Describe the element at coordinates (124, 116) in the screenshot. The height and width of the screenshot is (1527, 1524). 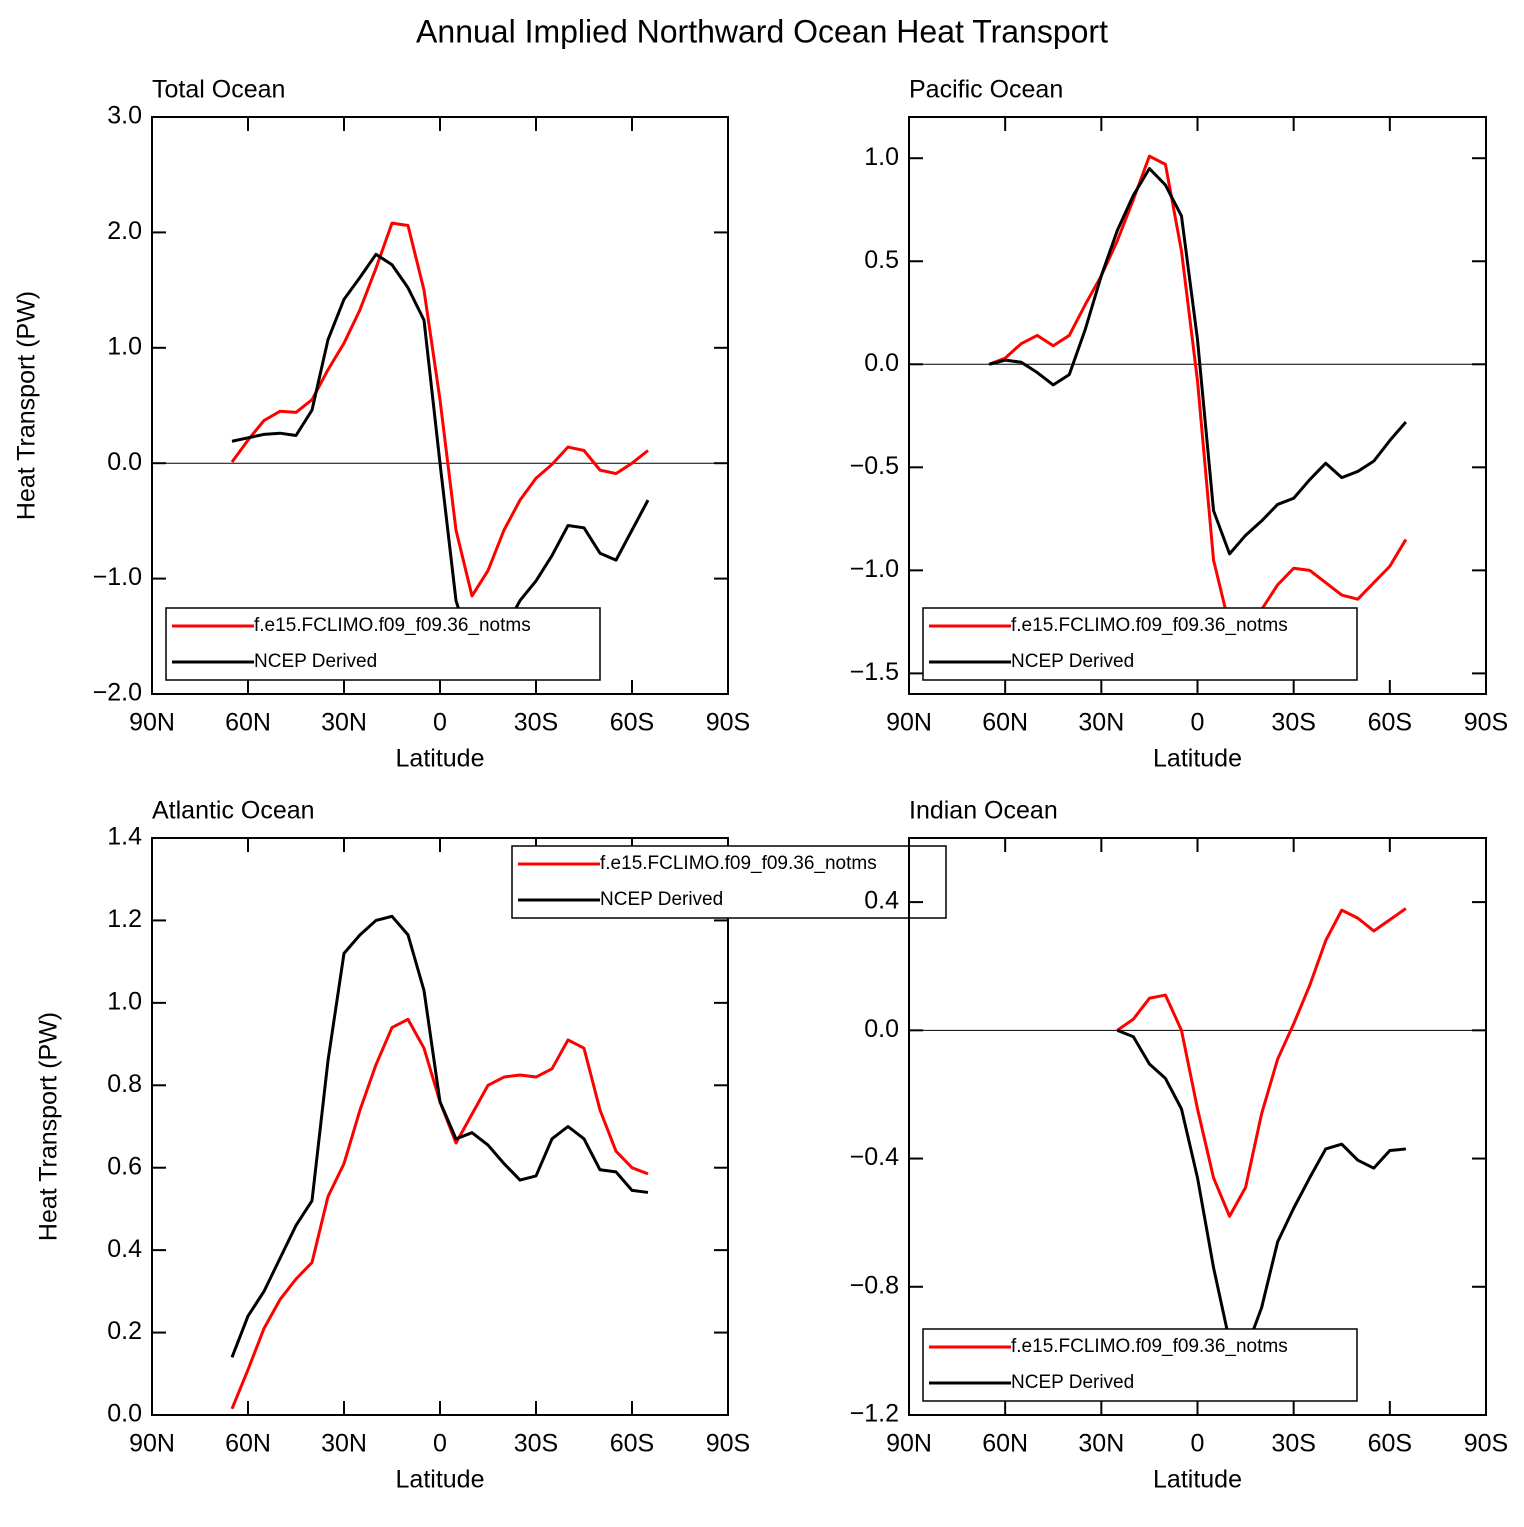
I see `y-tick-label: 3.0` at that location.